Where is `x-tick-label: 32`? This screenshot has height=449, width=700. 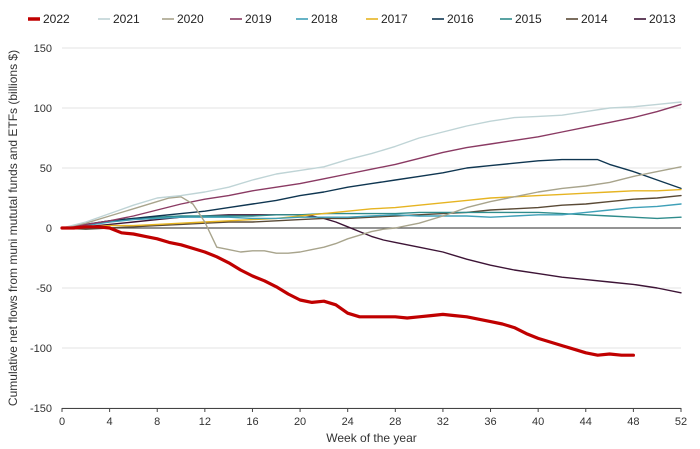 x-tick-label: 32 is located at coordinates (443, 422).